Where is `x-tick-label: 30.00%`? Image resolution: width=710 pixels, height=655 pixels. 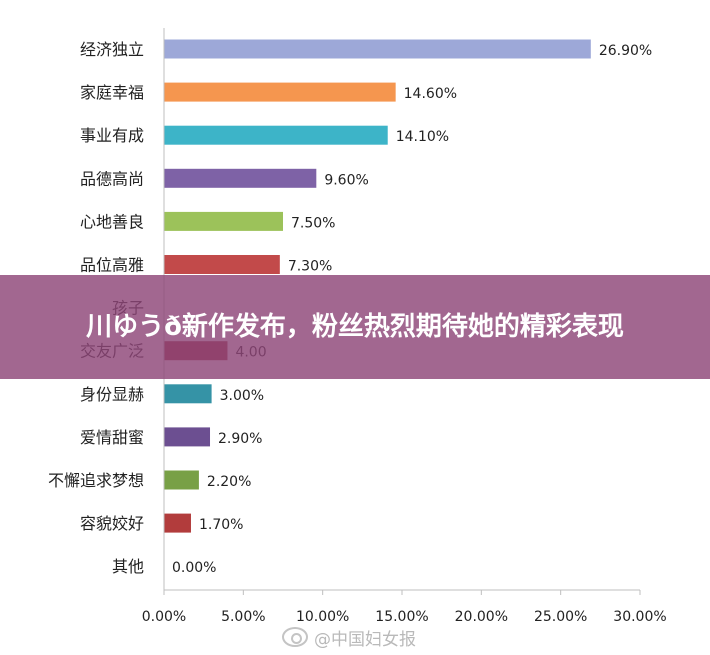 x-tick-label: 30.00% is located at coordinates (639, 617).